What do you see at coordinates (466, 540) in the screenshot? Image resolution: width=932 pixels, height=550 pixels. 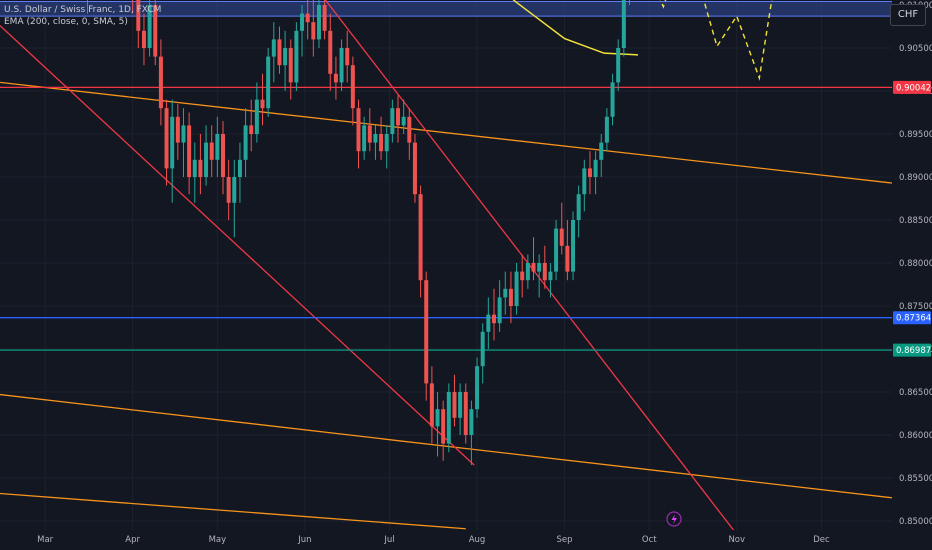 I see `time-axis-panel` at bounding box center [466, 540].